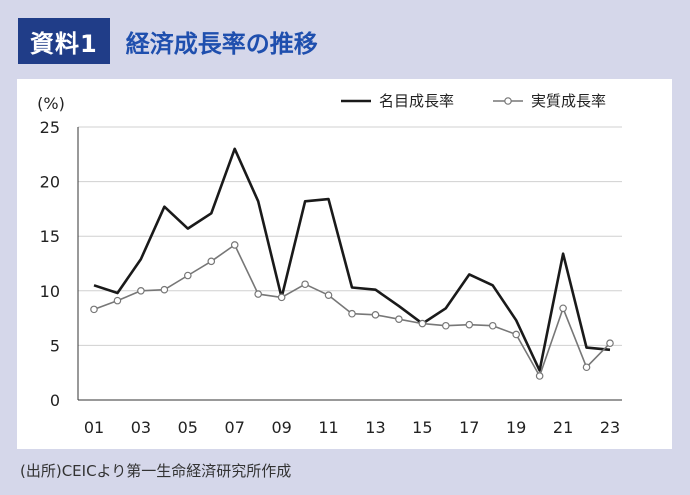  I want to click on x-tick-label: 19, so click(516, 427).